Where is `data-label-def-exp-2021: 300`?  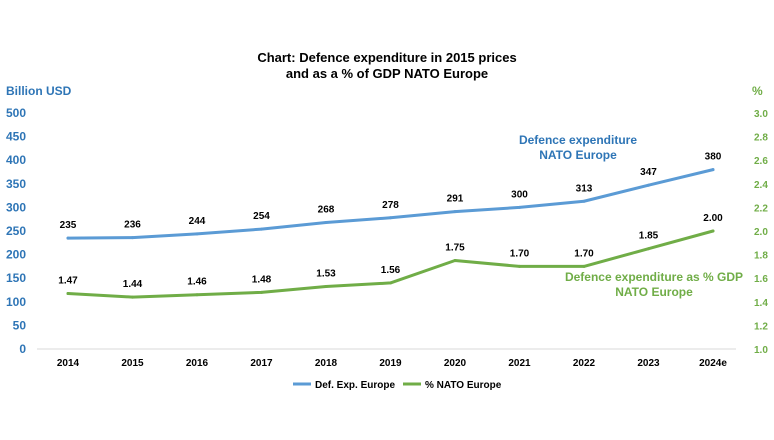
data-label-def-exp-2021: 300 is located at coordinates (519, 194).